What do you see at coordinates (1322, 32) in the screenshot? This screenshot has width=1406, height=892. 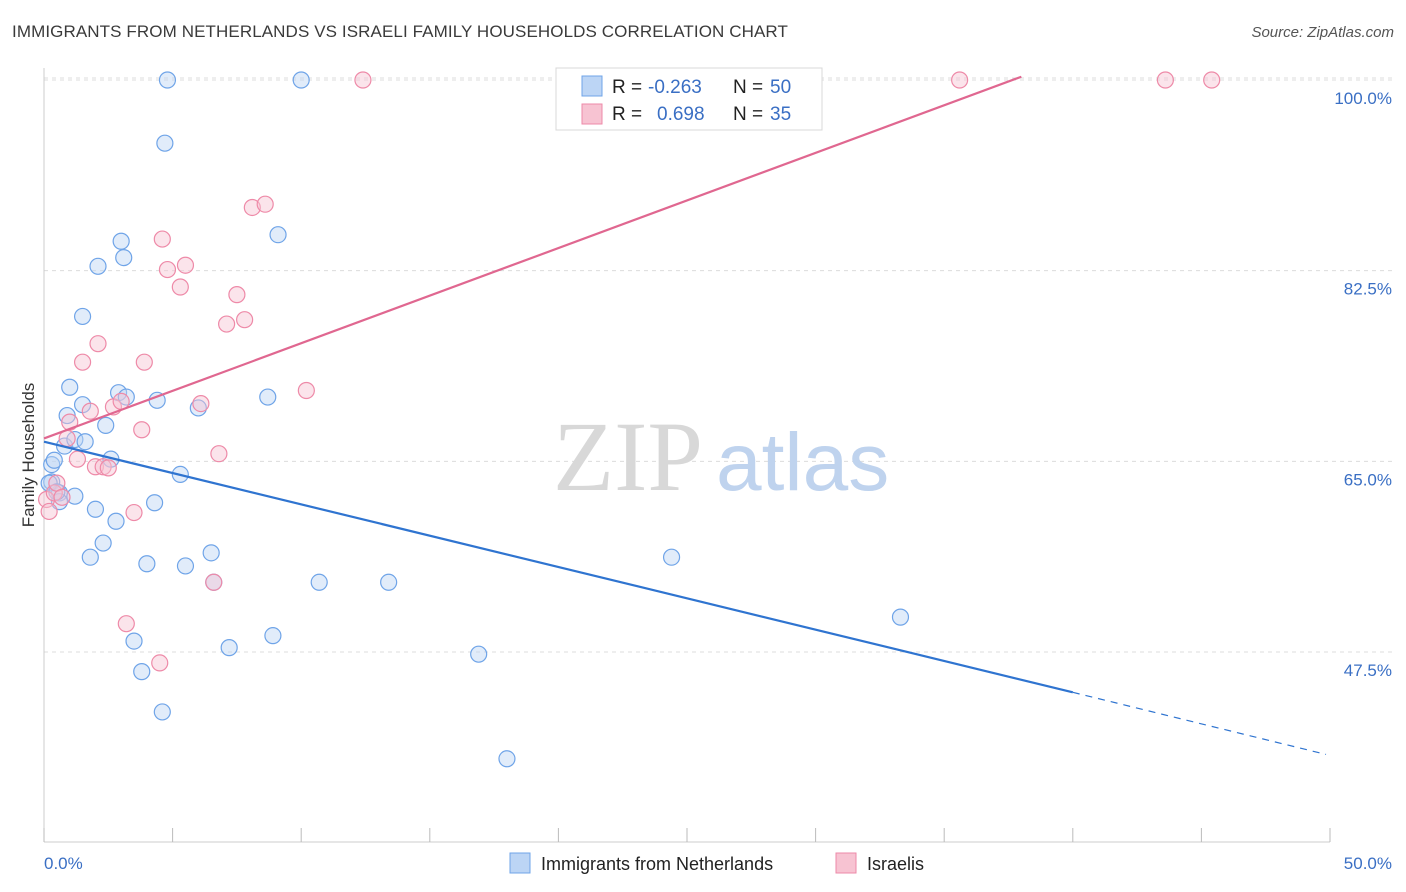 I see `source-credit: Source: ZipAtlas.com` at bounding box center [1322, 32].